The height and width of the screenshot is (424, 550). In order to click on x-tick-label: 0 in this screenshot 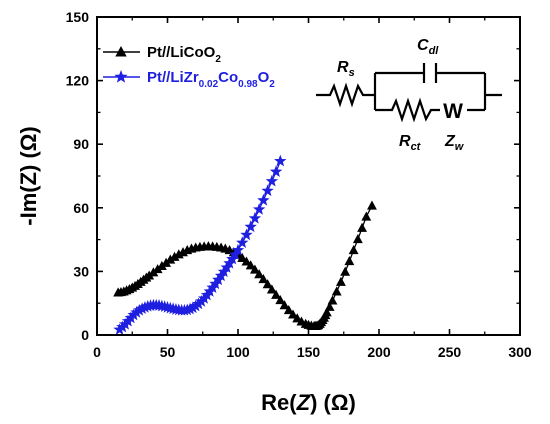, I will do `click(97, 352)`.